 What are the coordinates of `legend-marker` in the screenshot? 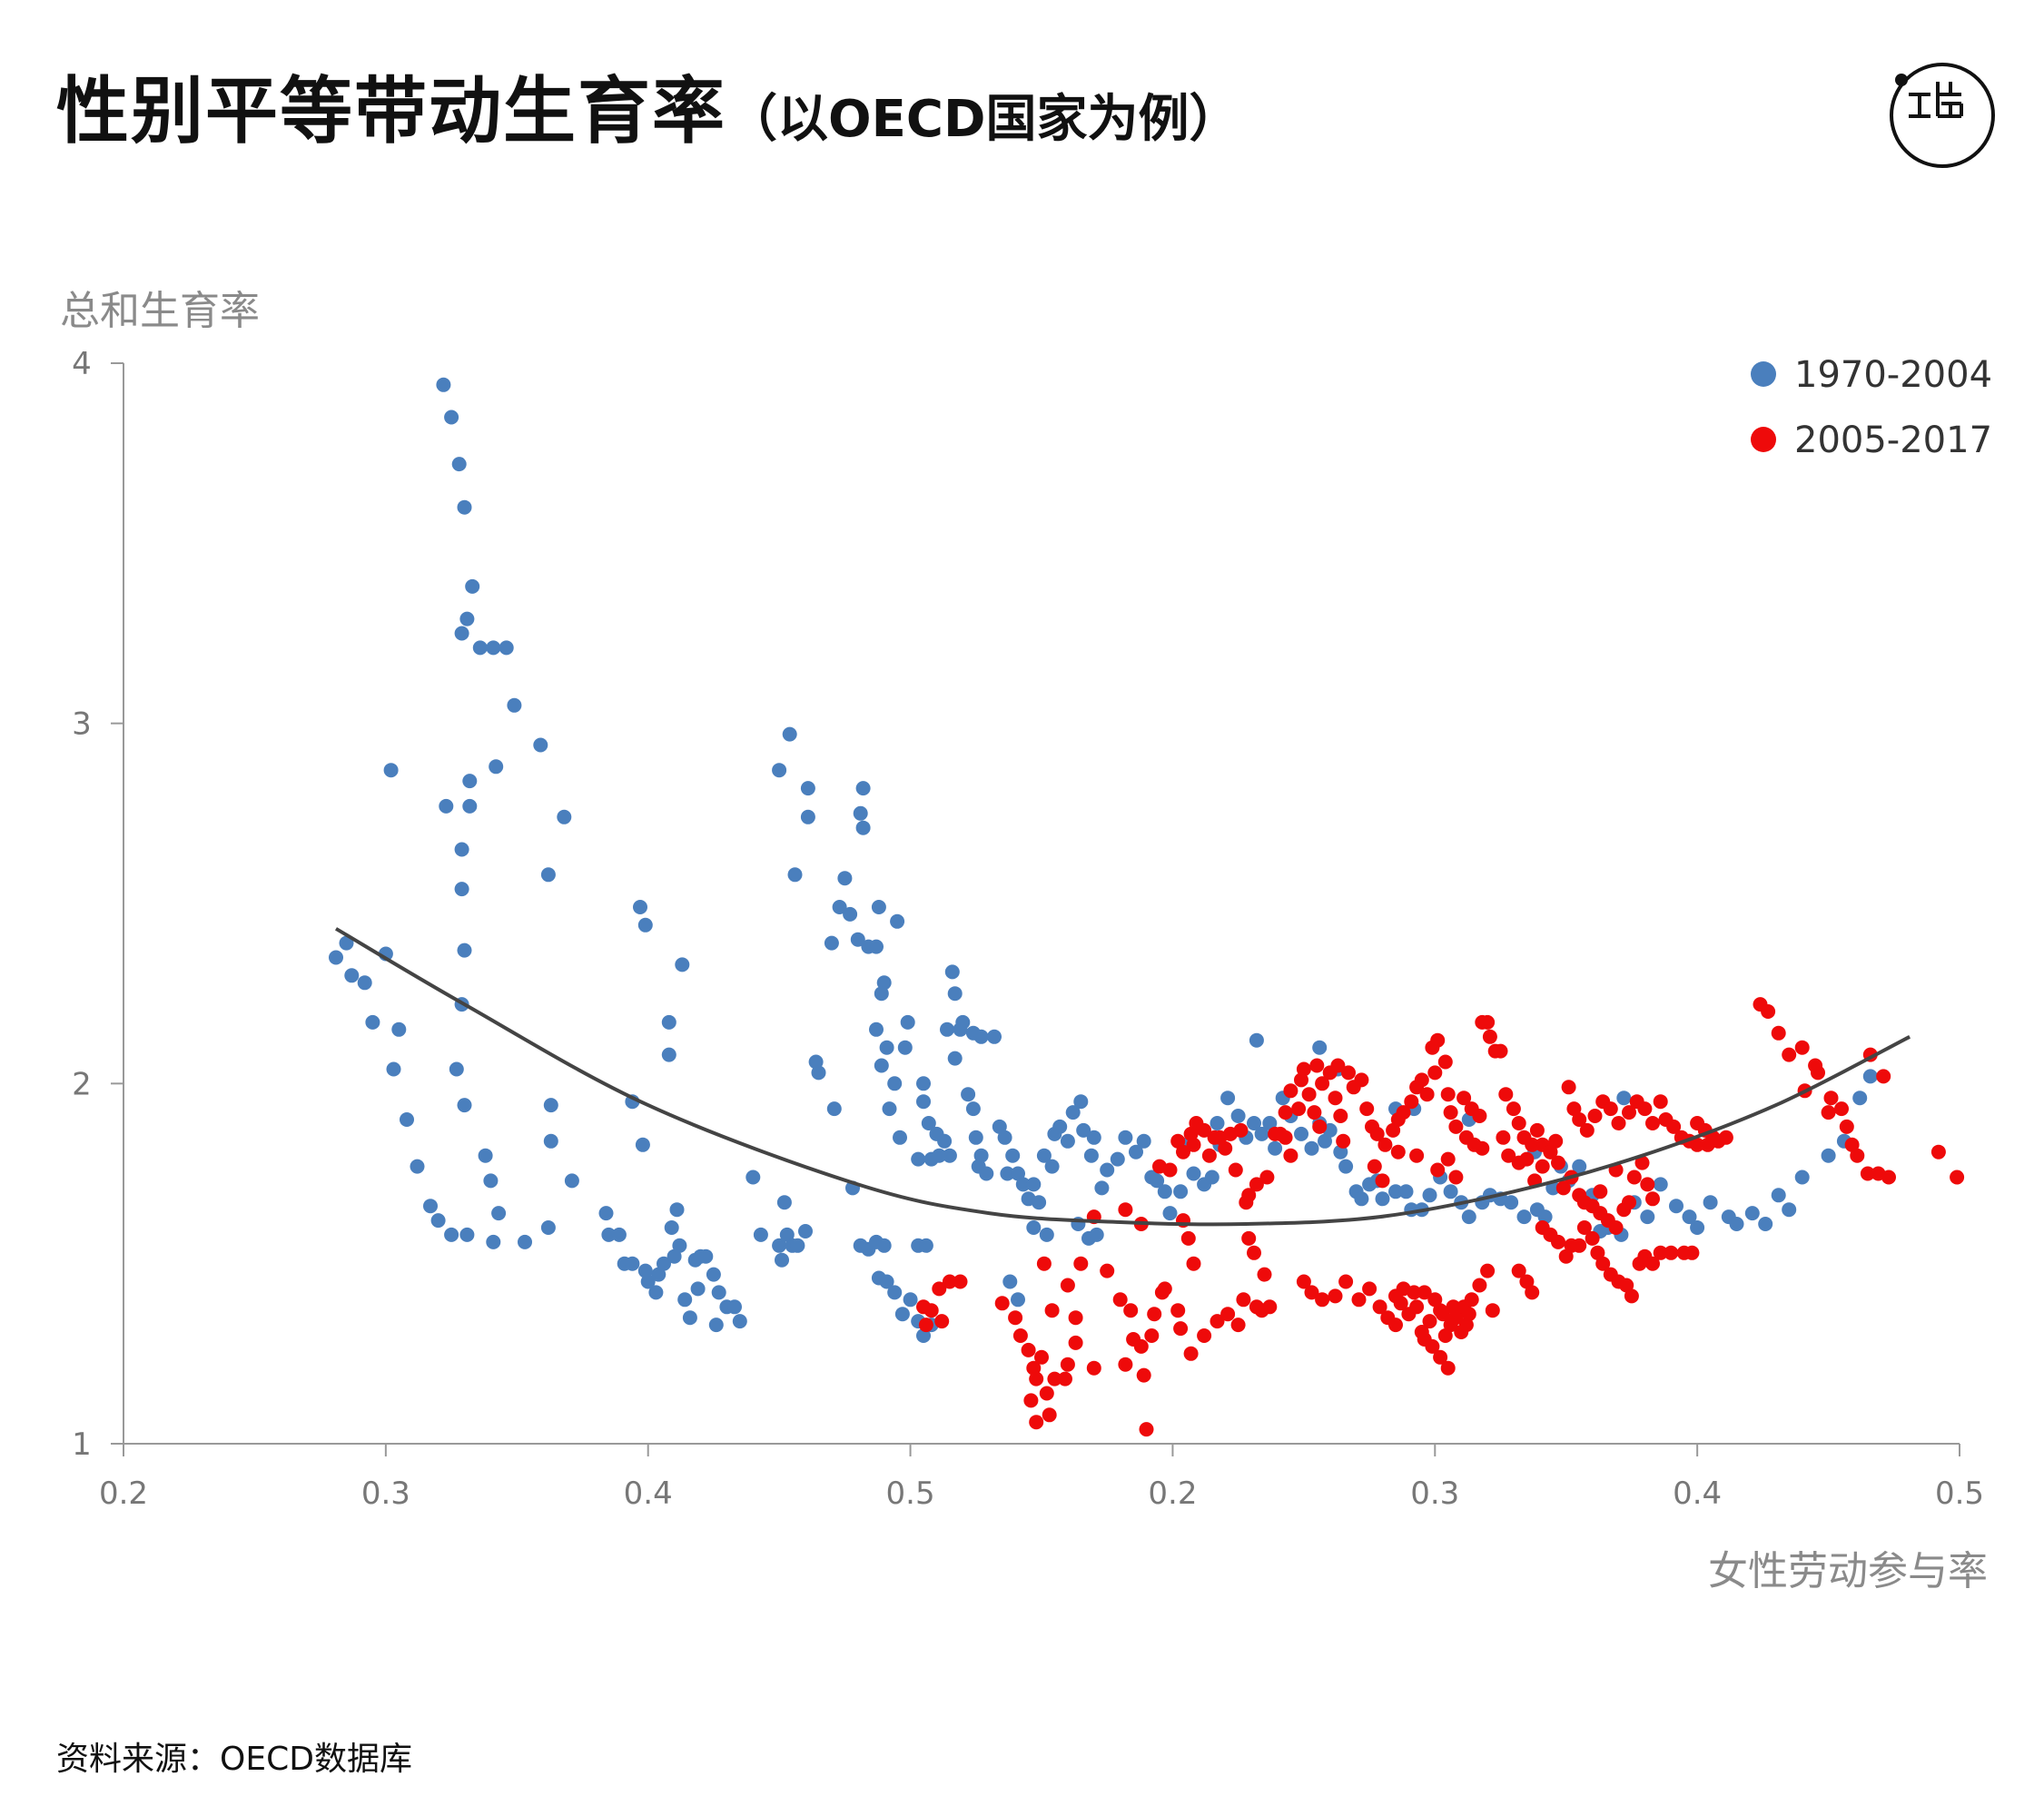 It's located at (1763, 374).